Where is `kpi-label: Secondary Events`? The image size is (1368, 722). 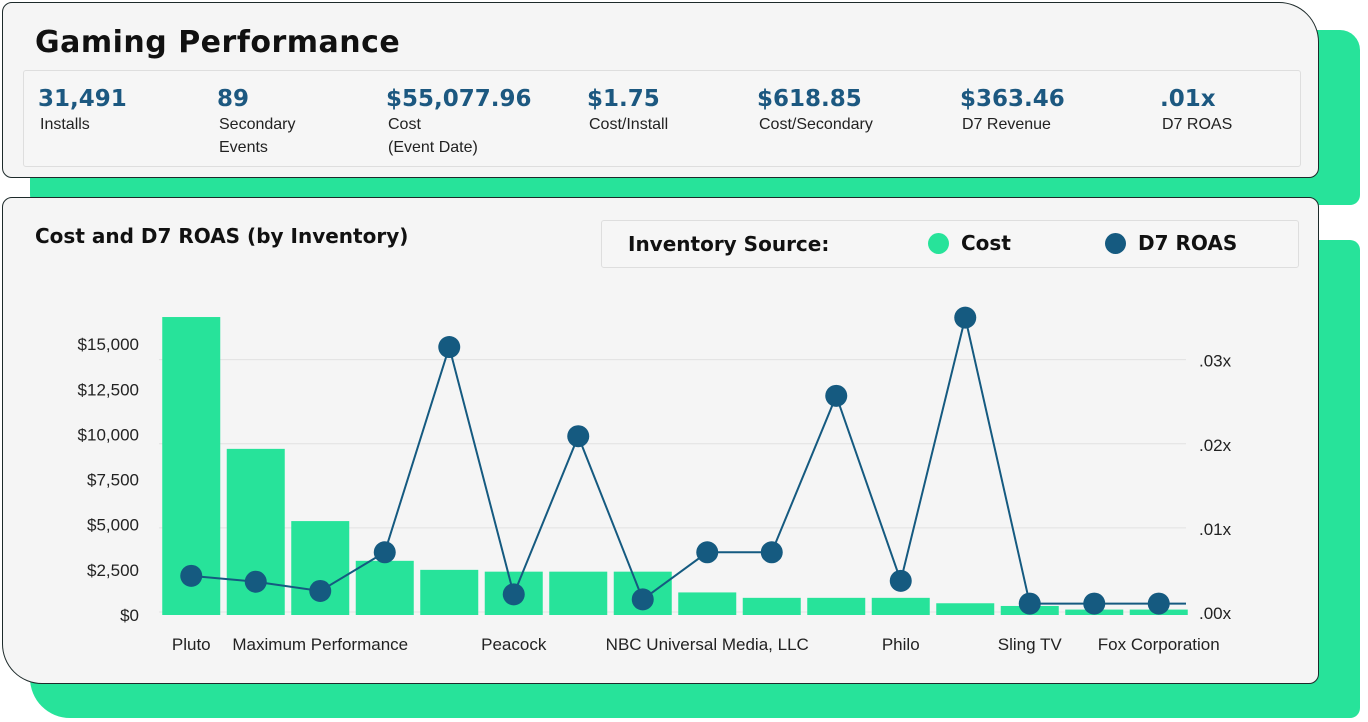
kpi-label: Secondary Events is located at coordinates (257, 136).